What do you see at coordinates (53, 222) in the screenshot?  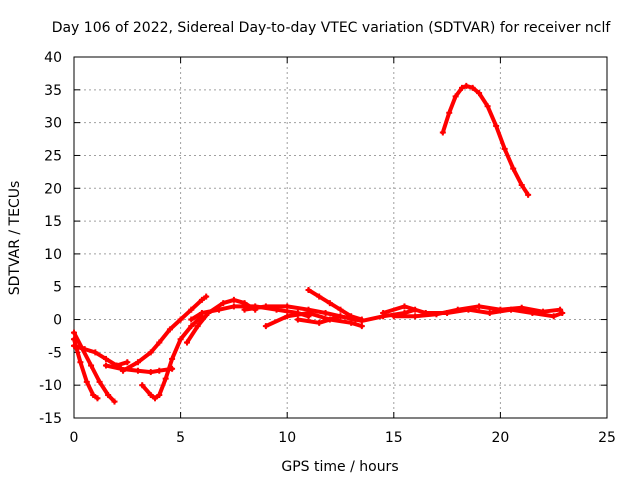 I see `y-tick-label: 15` at bounding box center [53, 222].